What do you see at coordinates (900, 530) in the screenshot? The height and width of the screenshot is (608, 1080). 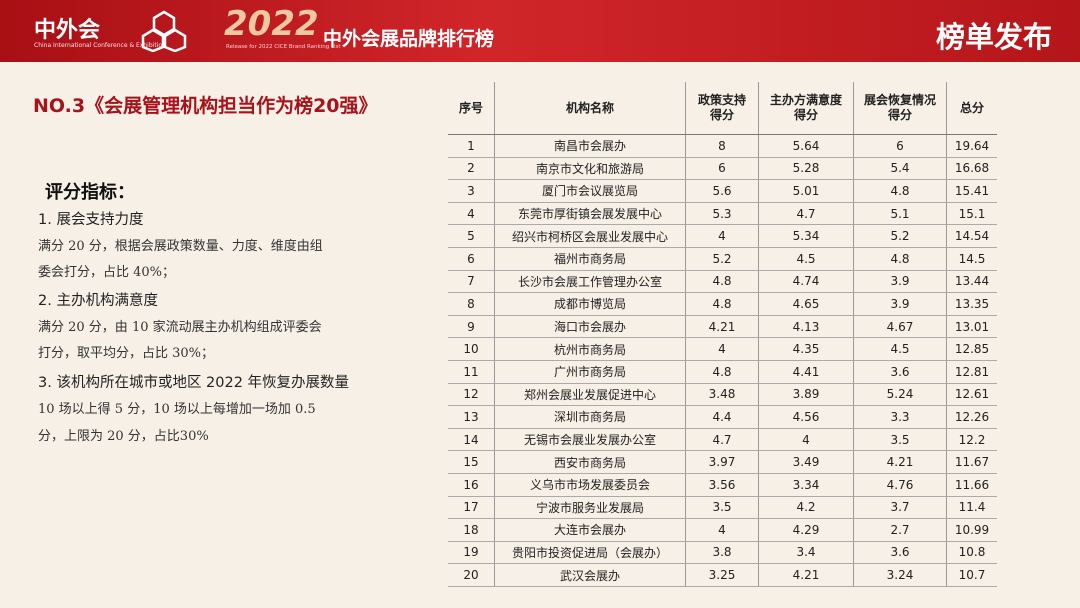 I see `table-cell: 2.7` at bounding box center [900, 530].